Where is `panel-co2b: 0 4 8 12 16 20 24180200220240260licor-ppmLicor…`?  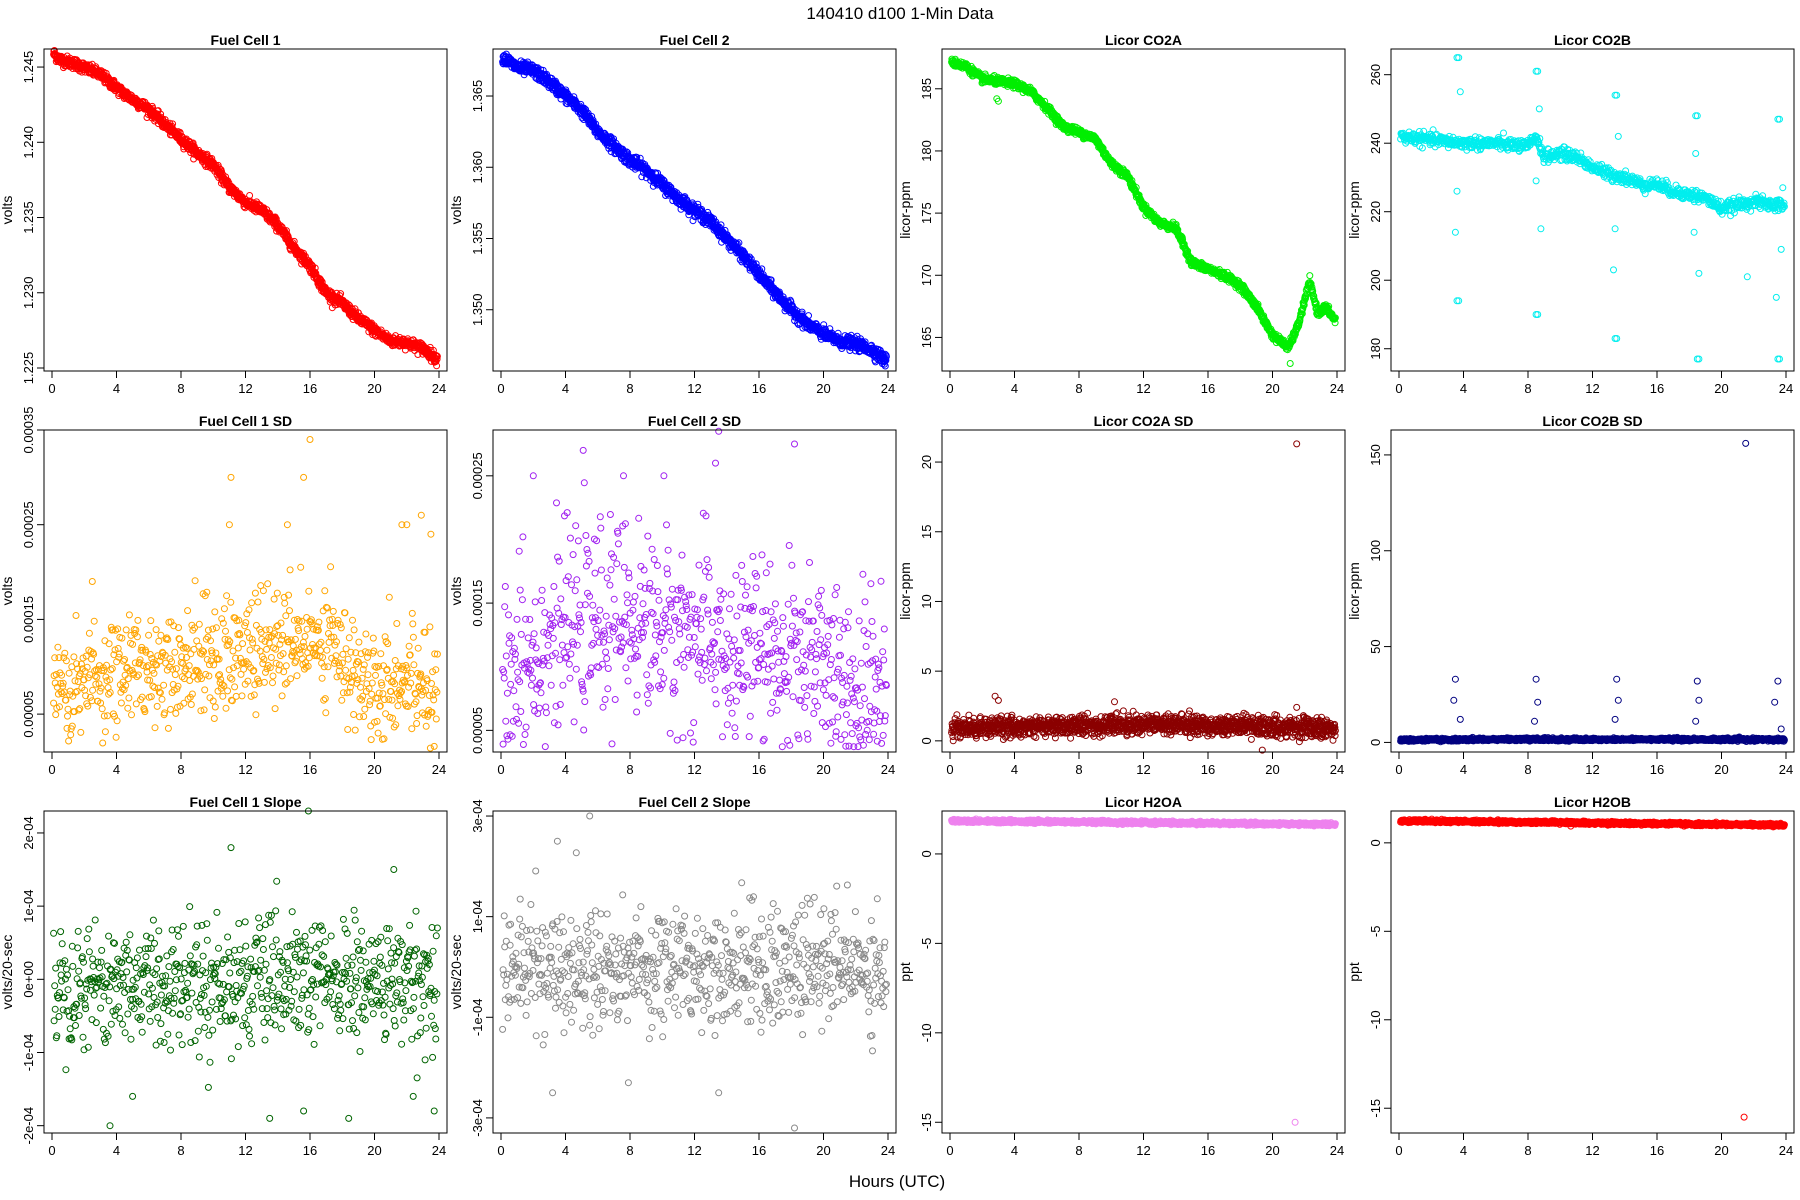
panel-co2b: 0 4 8 12 16 20 24180200220240260licor-ppmLicor… is located at coordinates (1570, 214).